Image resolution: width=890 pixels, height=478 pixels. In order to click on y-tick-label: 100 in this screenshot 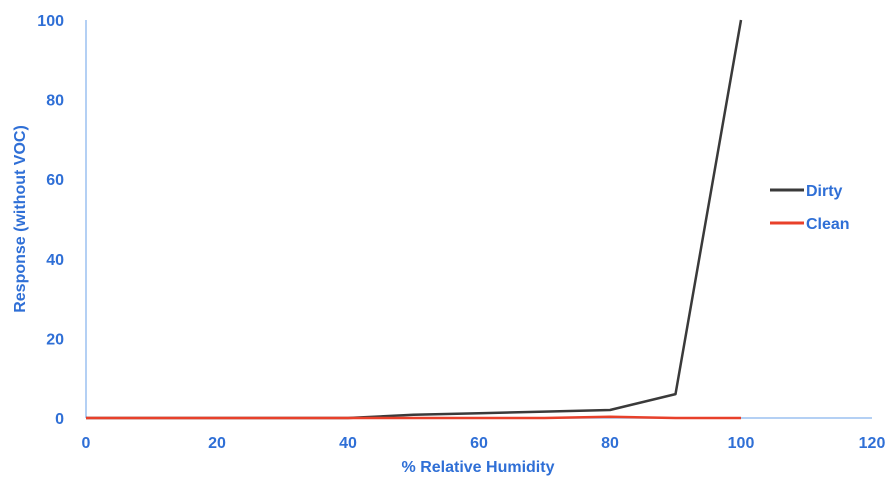, I will do `click(50, 21)`.